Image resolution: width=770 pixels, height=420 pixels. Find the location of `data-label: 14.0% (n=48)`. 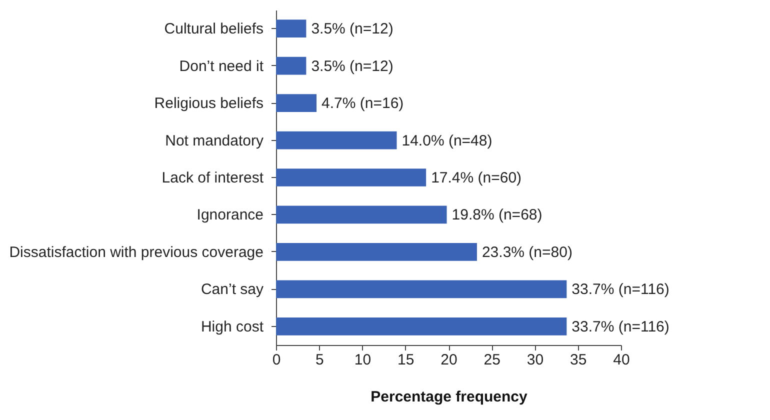

data-label: 14.0% (n=48) is located at coordinates (447, 141).